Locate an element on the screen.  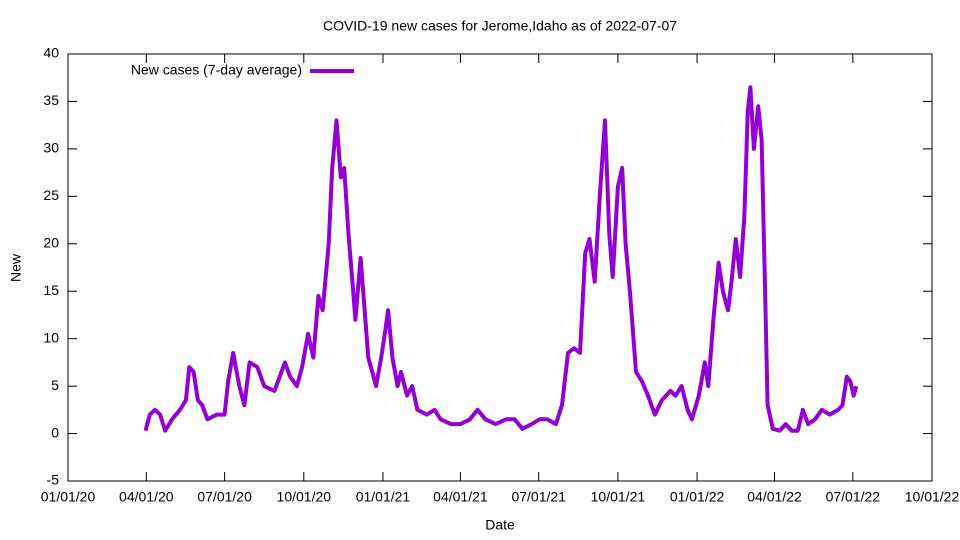
x-tick-label: 04/01/20 is located at coordinates (146, 497).